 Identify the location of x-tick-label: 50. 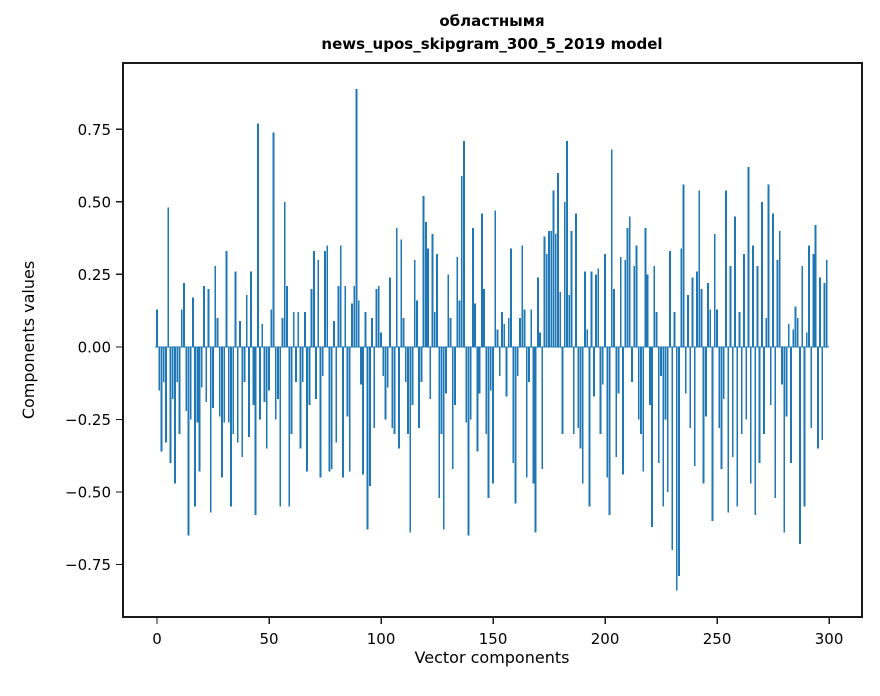
(269, 639).